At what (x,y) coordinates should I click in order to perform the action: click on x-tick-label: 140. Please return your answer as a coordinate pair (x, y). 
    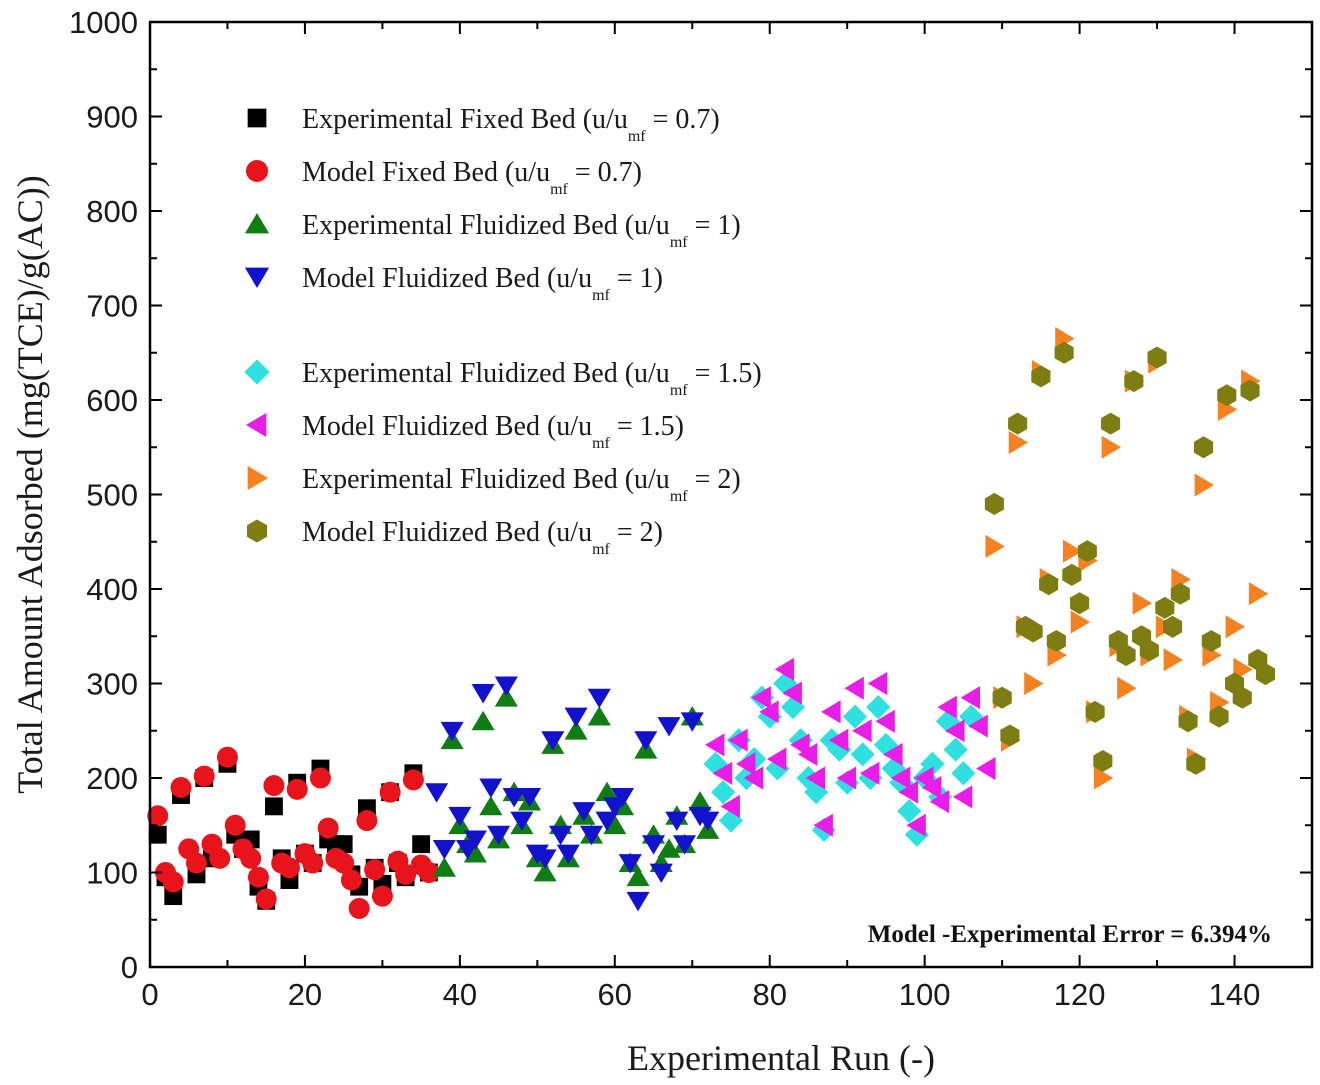
    Looking at the image, I should click on (1235, 994).